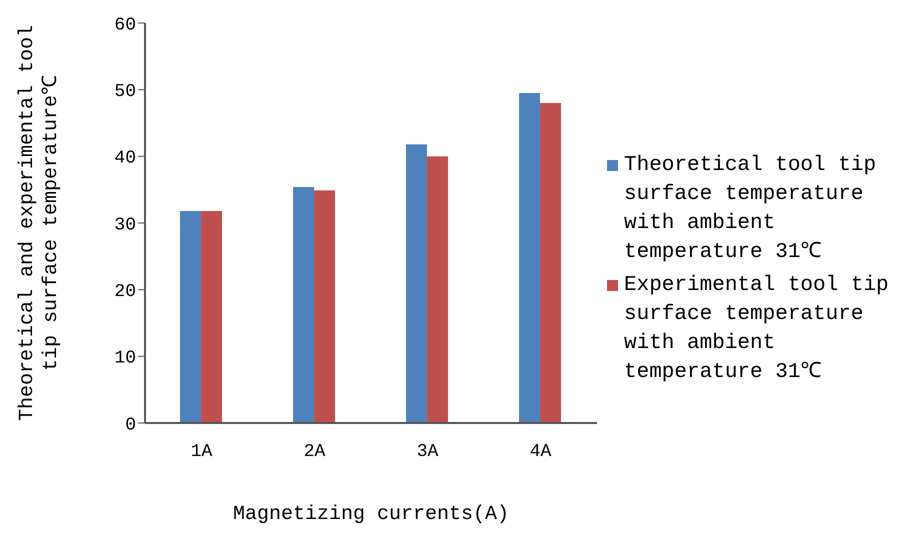 The height and width of the screenshot is (533, 909). Describe the element at coordinates (130, 425) in the screenshot. I see `y-tick-label: 0` at that location.